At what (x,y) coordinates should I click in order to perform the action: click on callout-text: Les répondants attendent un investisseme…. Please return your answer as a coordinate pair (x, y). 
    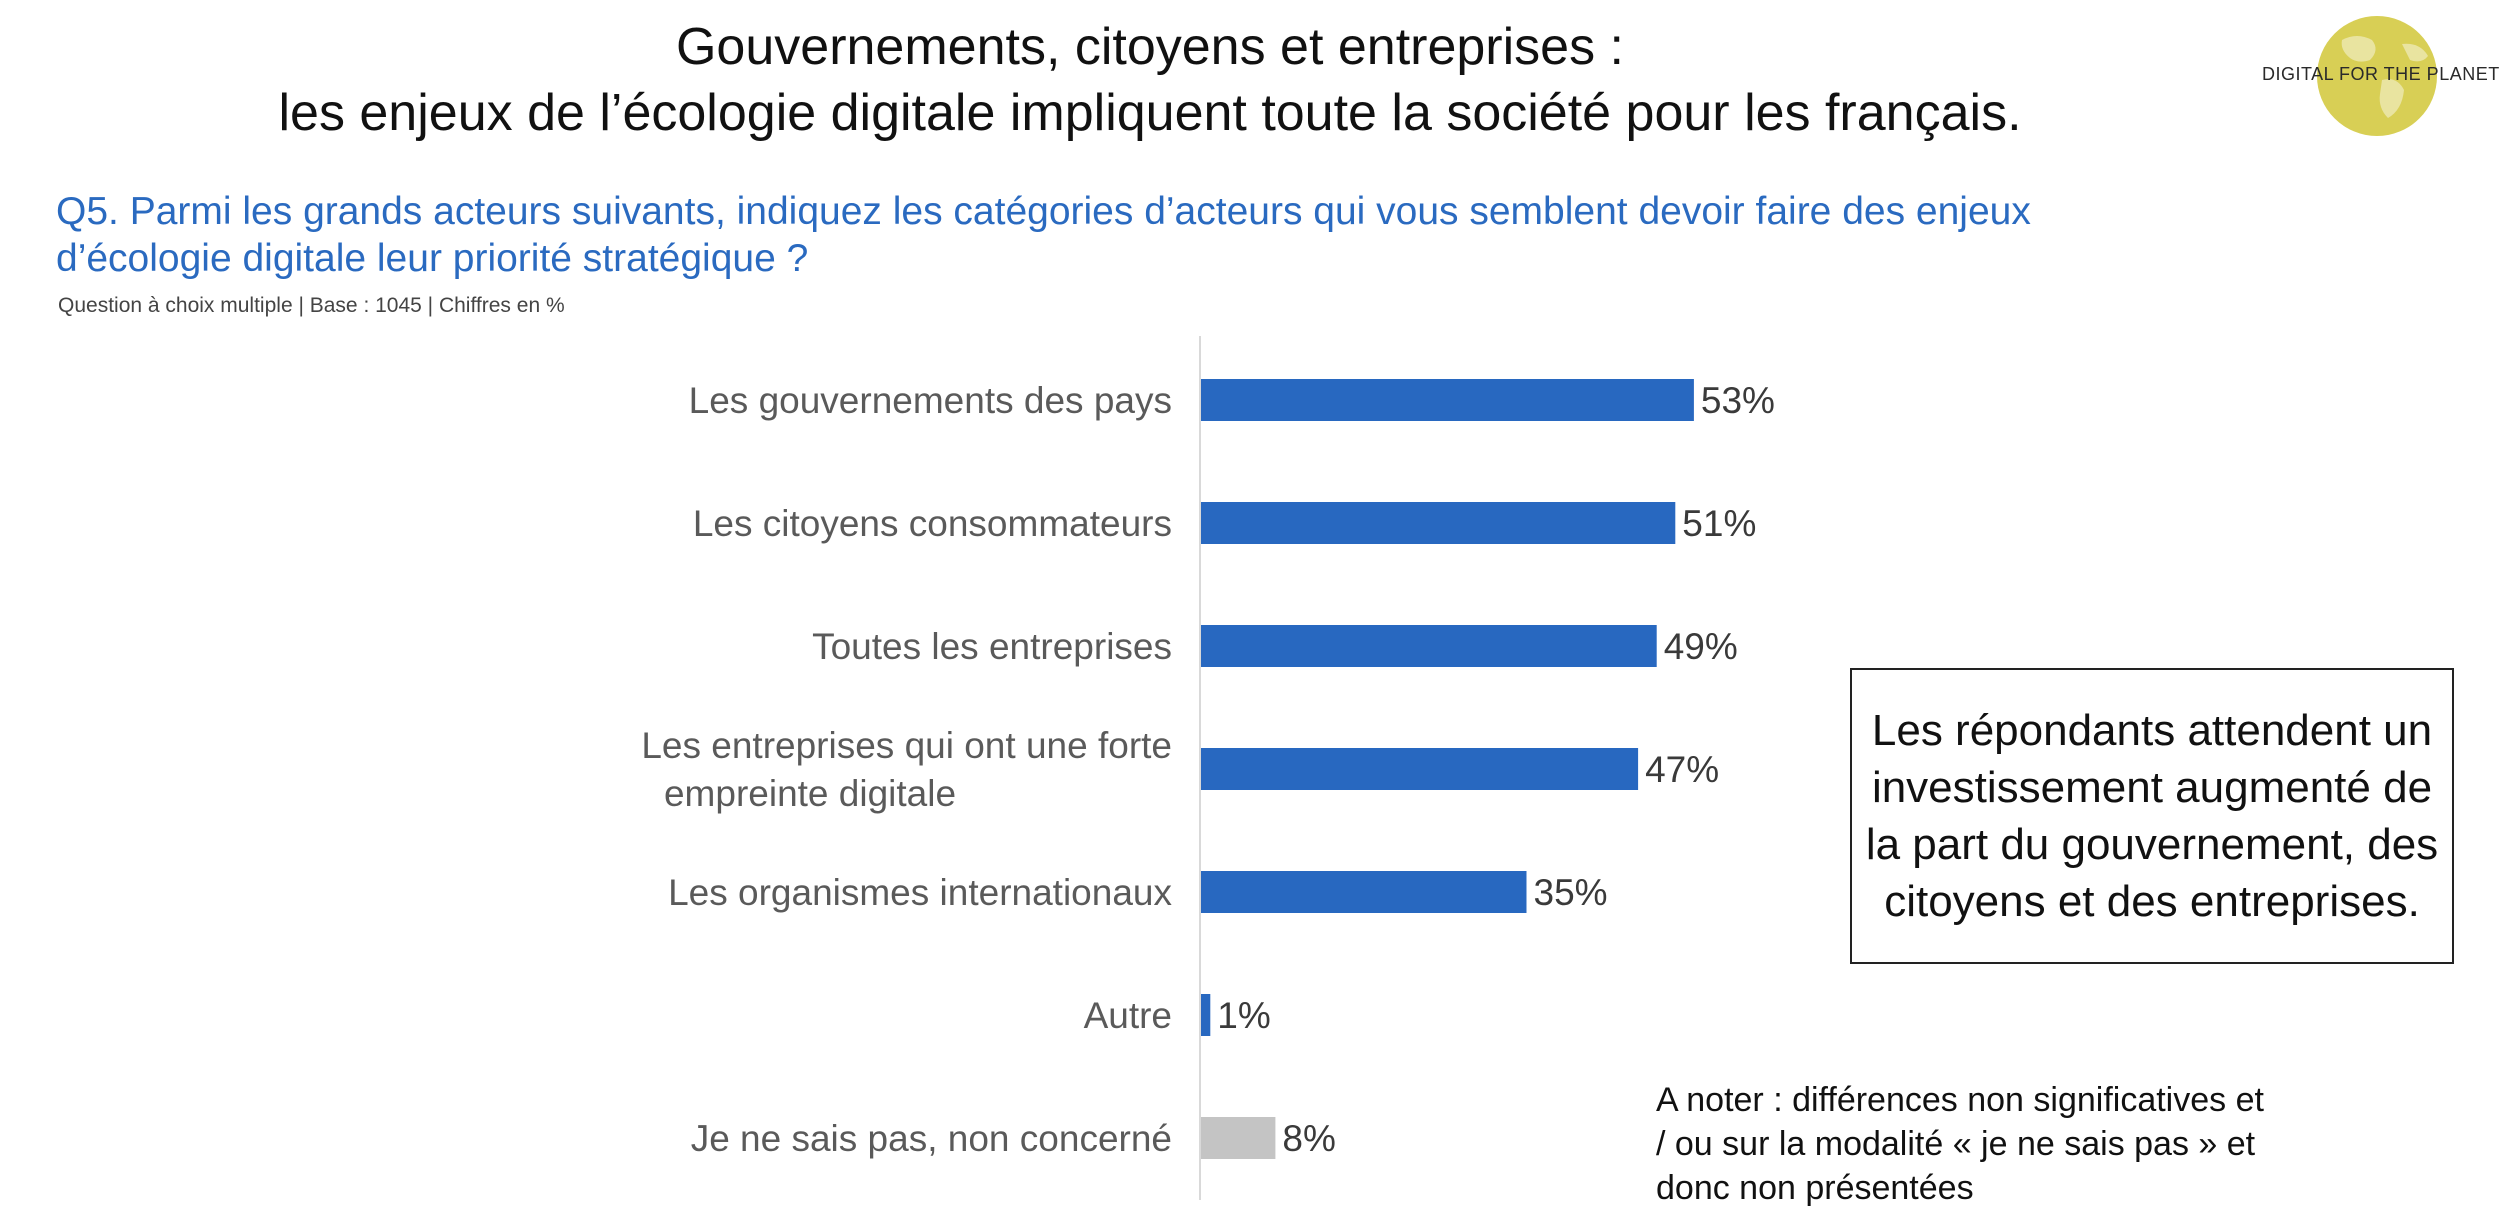
    Looking at the image, I should click on (2152, 816).